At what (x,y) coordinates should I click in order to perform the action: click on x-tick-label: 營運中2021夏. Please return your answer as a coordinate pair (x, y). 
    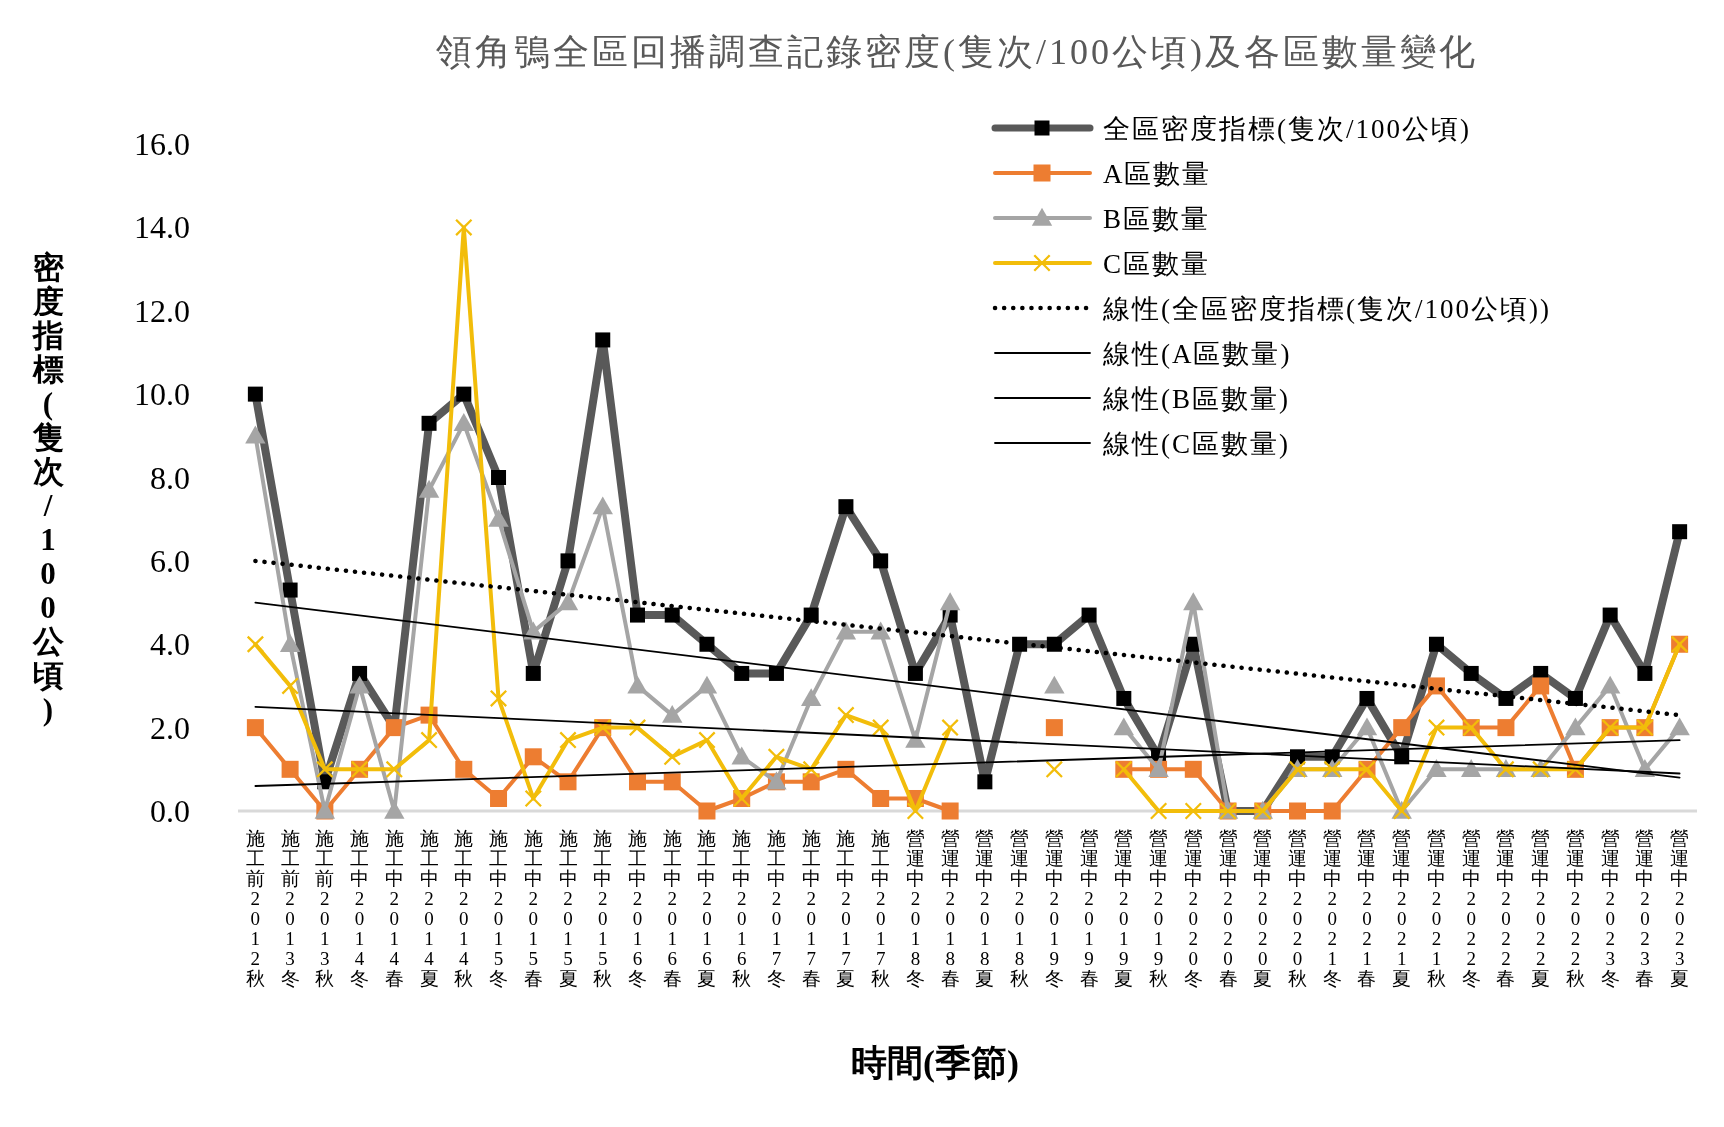
    Looking at the image, I should click on (1402, 908).